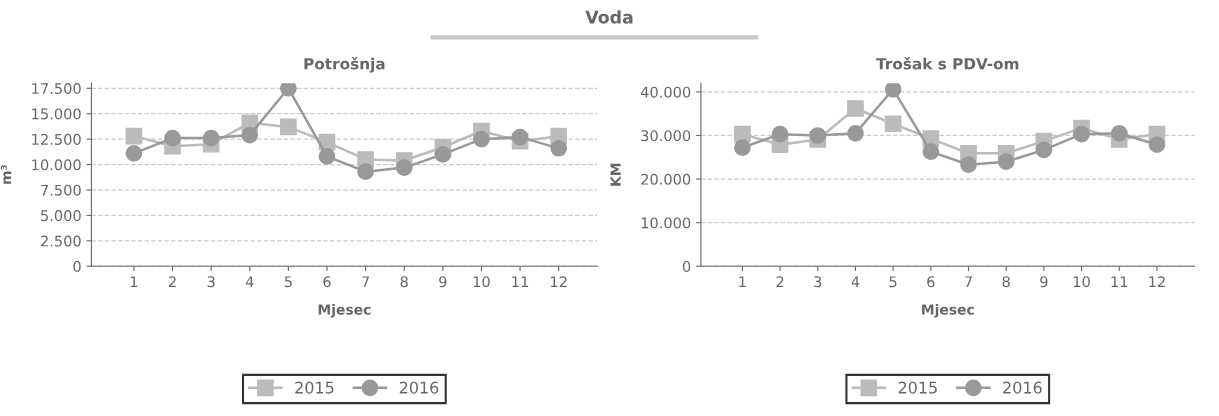 The height and width of the screenshot is (416, 1219). I want to click on y-tick-label: 40.000, so click(665, 92).